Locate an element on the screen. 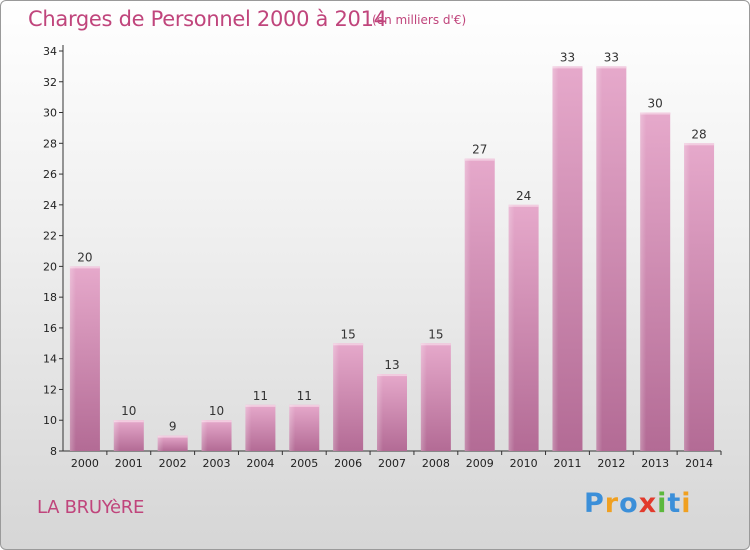 This screenshot has height=550, width=750. y-tick-label: 8 is located at coordinates (53, 451).